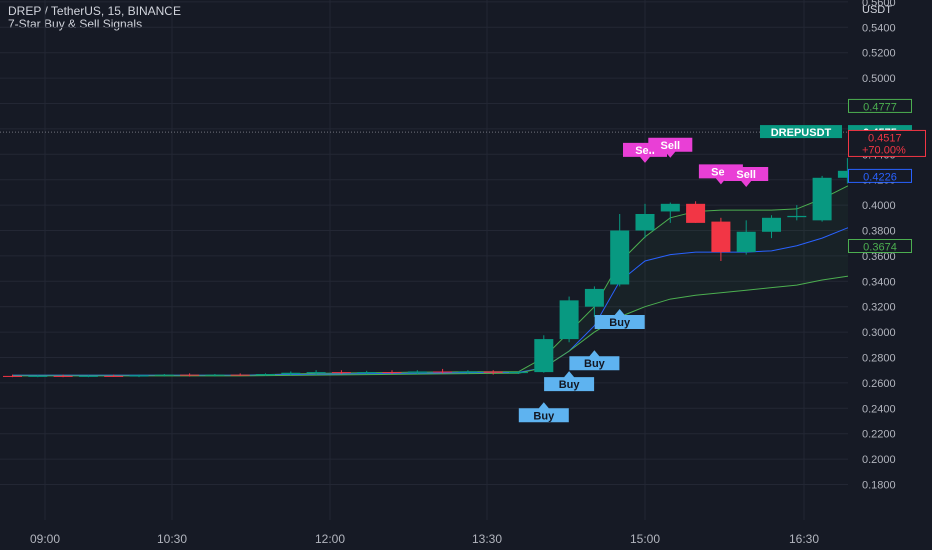 The width and height of the screenshot is (932, 550). Describe the element at coordinates (879, 384) in the screenshot. I see `y-tick-label: 0.2600` at that location.